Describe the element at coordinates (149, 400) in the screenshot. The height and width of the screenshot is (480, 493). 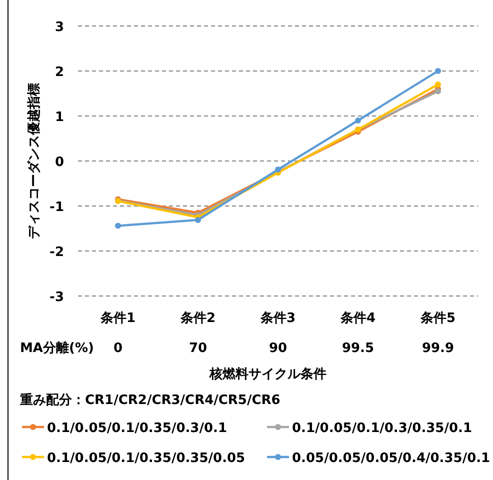
I see `legend-title: 重み配分：CR1/CR2/CR3/CR4/CR5/CR6` at that location.